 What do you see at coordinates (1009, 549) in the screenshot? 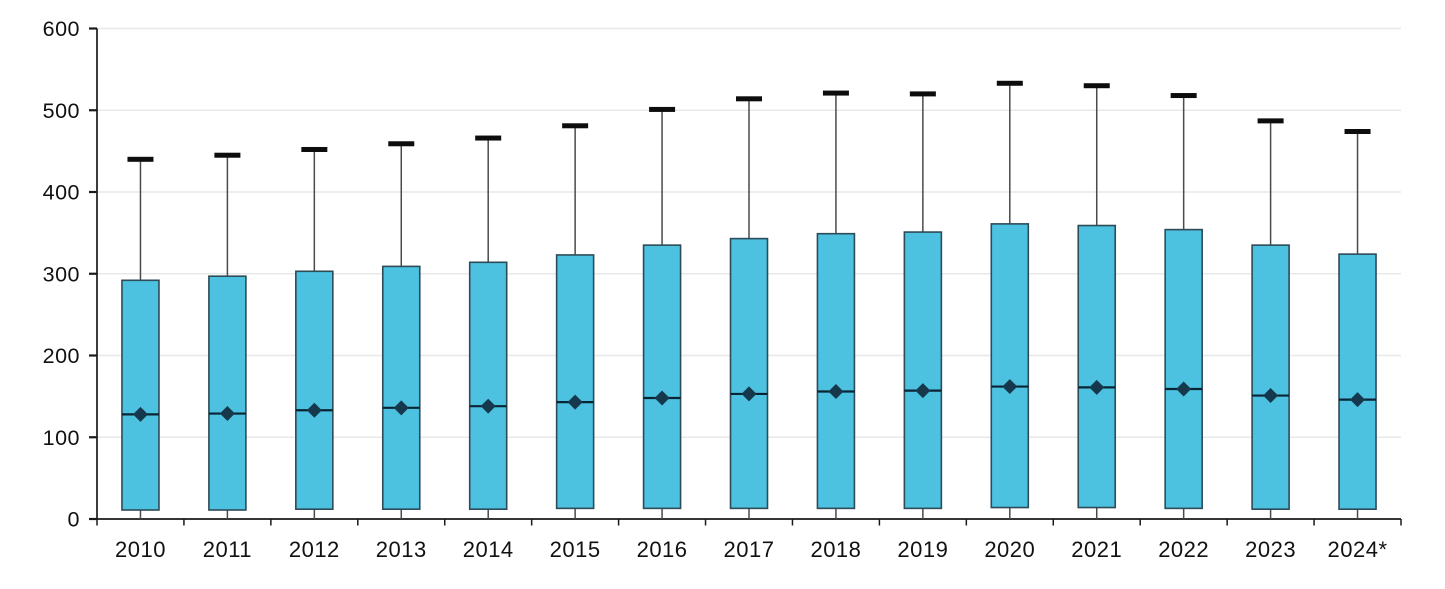
I see `x-axis-label: 2020` at bounding box center [1009, 549].